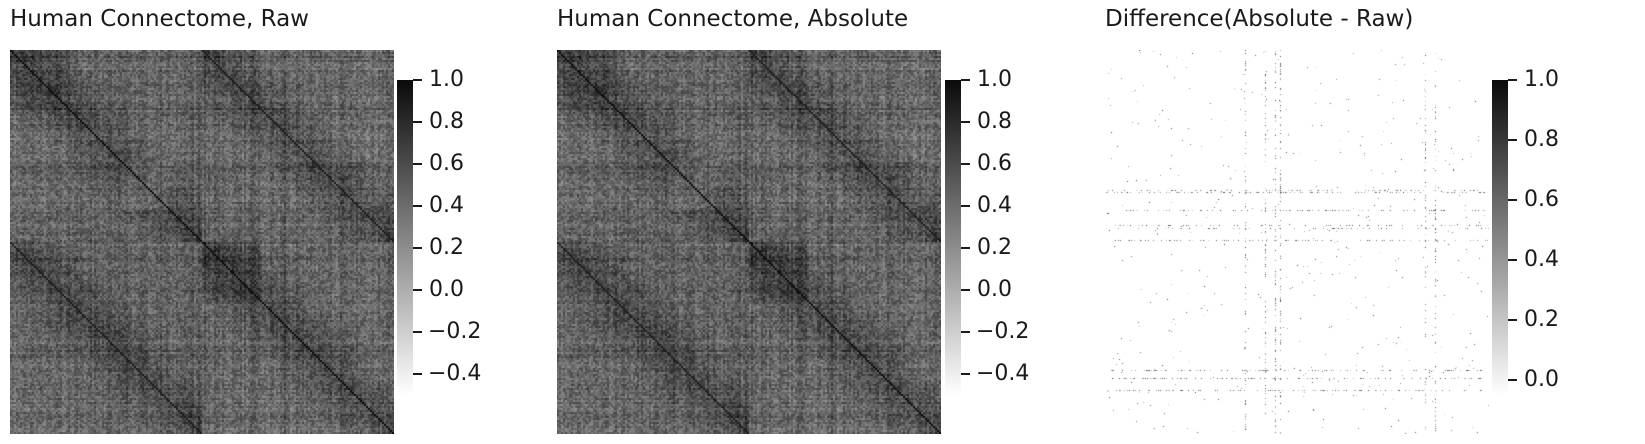 This screenshot has width=1645, height=444. Describe the element at coordinates (159, 19) in the screenshot. I see `chart-title: Human Connectome, Raw` at that location.